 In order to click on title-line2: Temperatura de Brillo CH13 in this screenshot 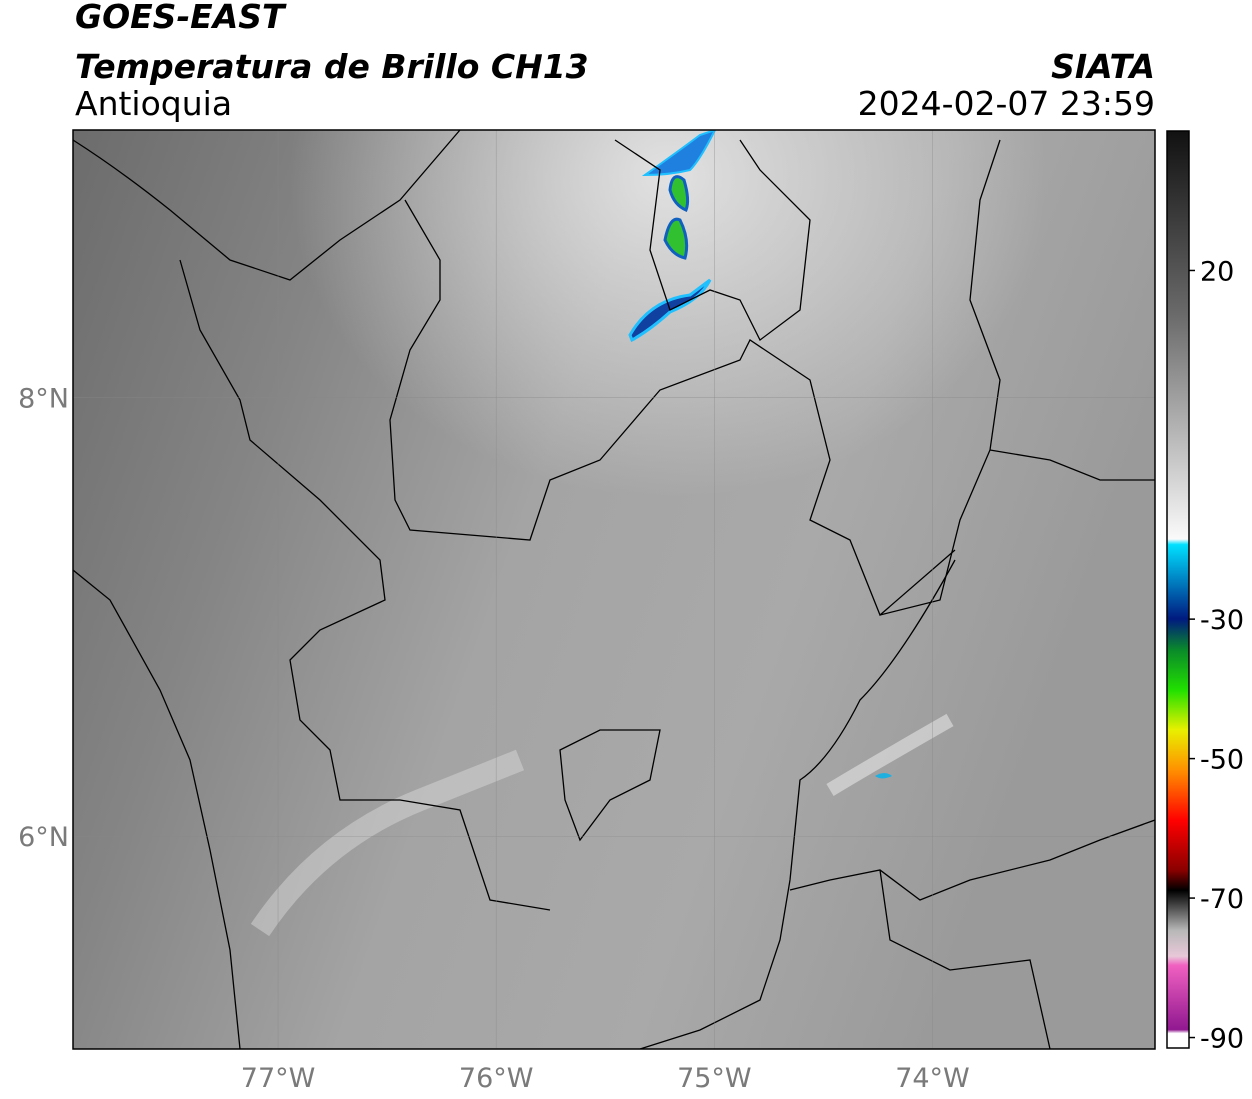, I will do `click(332, 66)`.